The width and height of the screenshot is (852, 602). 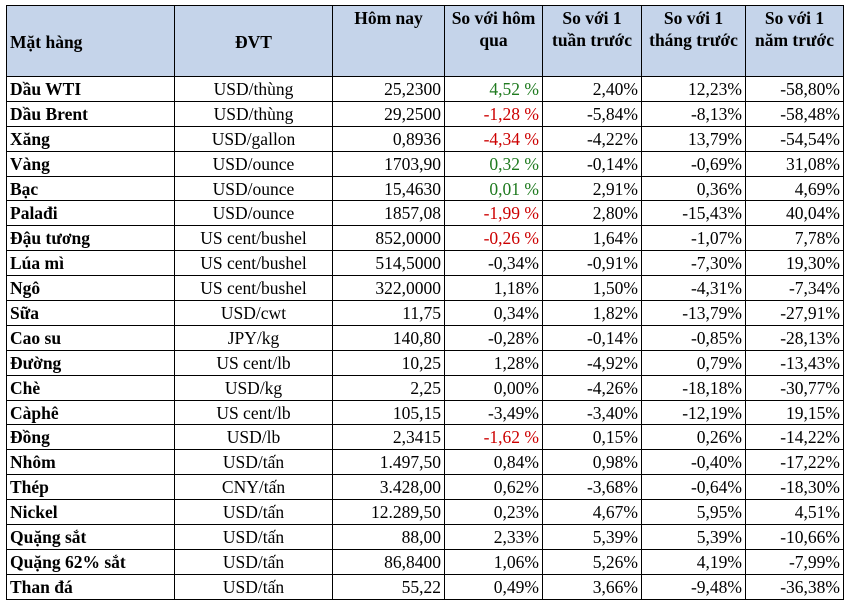 I want to click on cell-vs-year: 19,30%, so click(x=794, y=263).